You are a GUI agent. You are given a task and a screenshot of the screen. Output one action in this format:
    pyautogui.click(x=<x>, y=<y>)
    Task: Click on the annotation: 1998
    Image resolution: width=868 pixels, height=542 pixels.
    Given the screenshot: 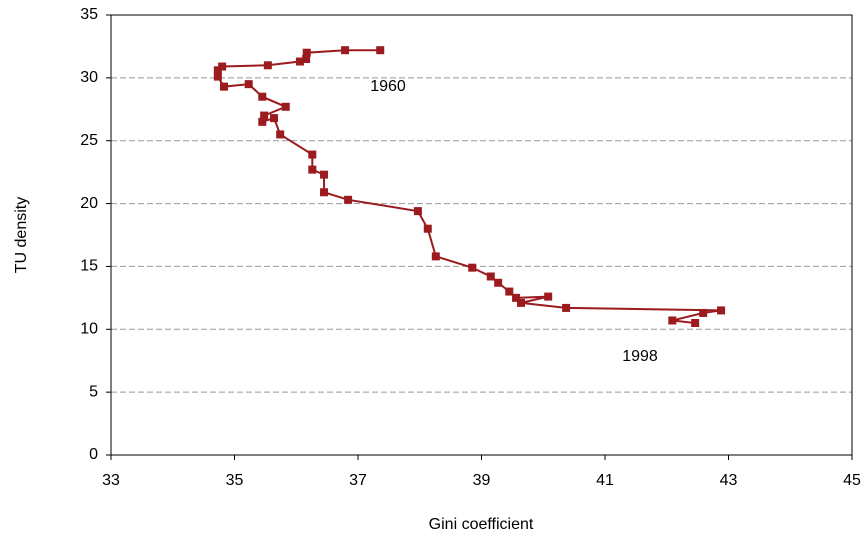 What is the action you would take?
    pyautogui.click(x=640, y=356)
    